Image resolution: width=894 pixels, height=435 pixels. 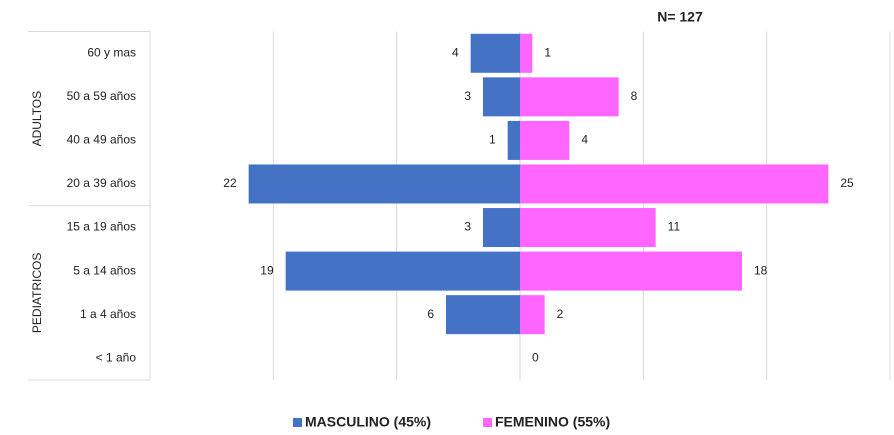 I want to click on y-tick-label: 5 a 14 años, so click(x=104, y=270).